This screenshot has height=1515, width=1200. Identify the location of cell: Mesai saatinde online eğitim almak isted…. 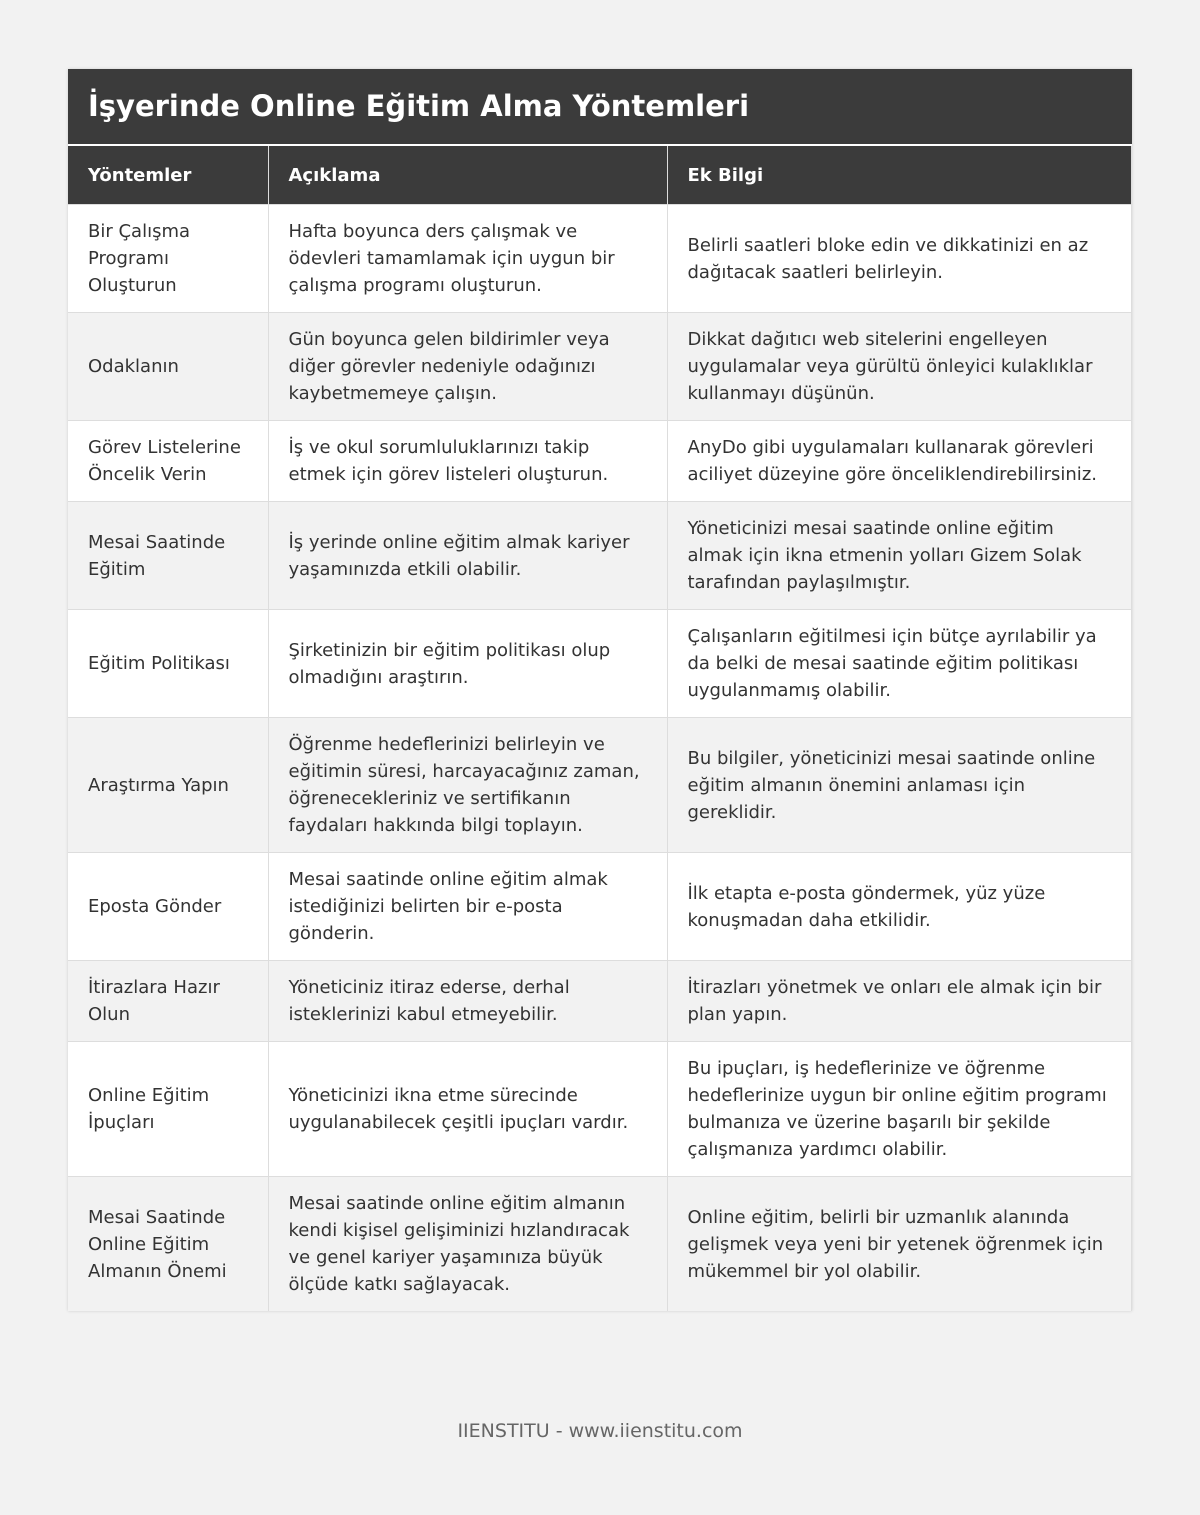
(468, 906).